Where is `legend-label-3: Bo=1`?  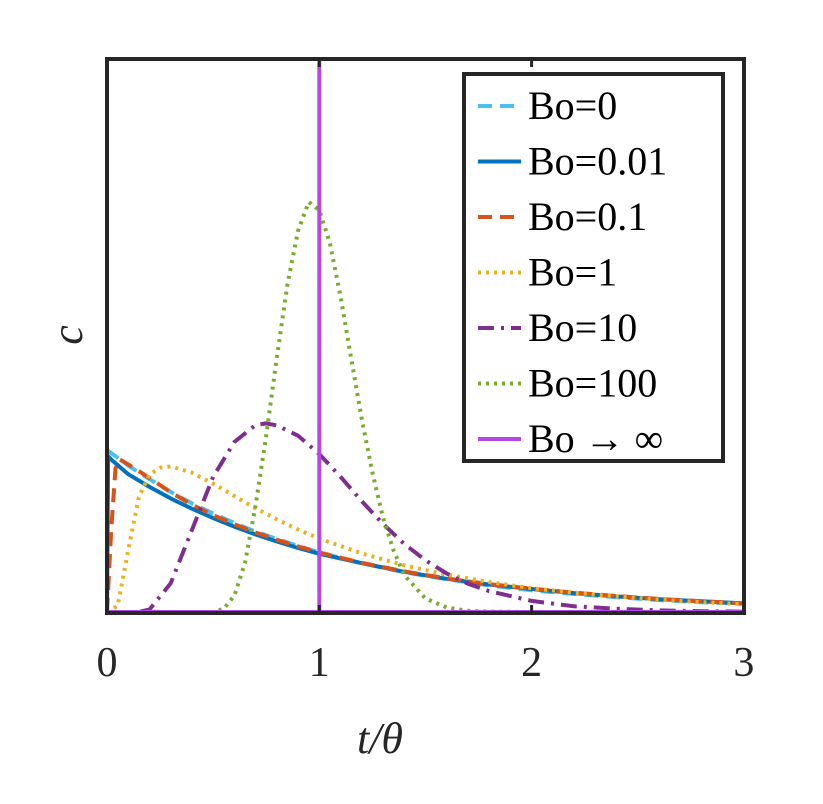
legend-label-3: Bo=1 is located at coordinates (572, 272).